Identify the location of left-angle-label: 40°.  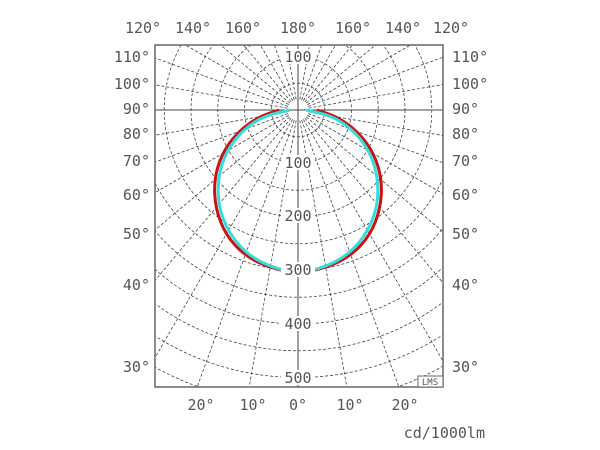
(136, 285).